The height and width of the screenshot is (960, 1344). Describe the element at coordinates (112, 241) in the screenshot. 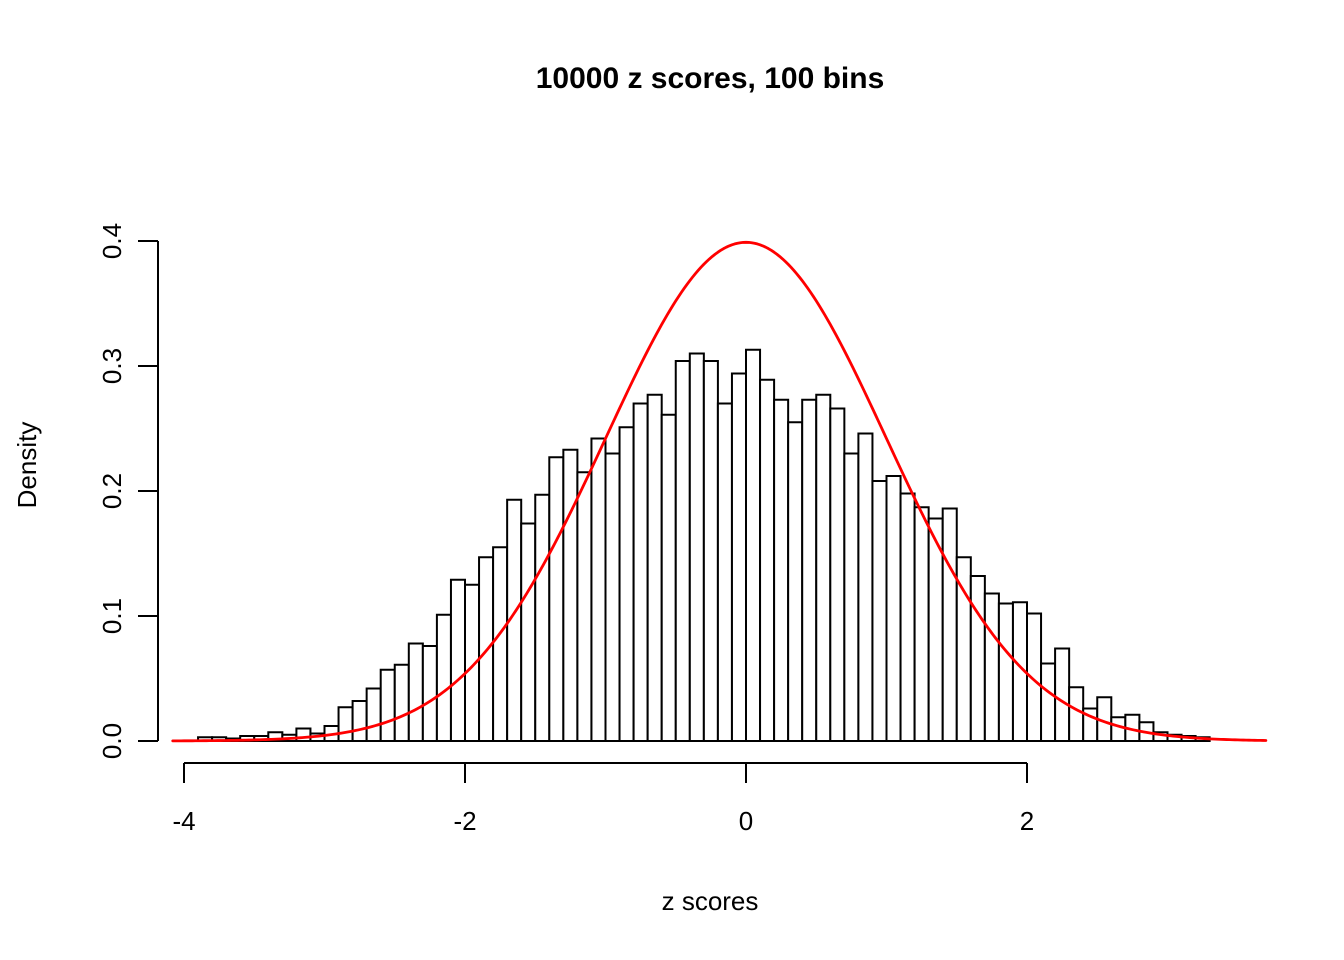

I see `y-tick-label: 0.4` at that location.